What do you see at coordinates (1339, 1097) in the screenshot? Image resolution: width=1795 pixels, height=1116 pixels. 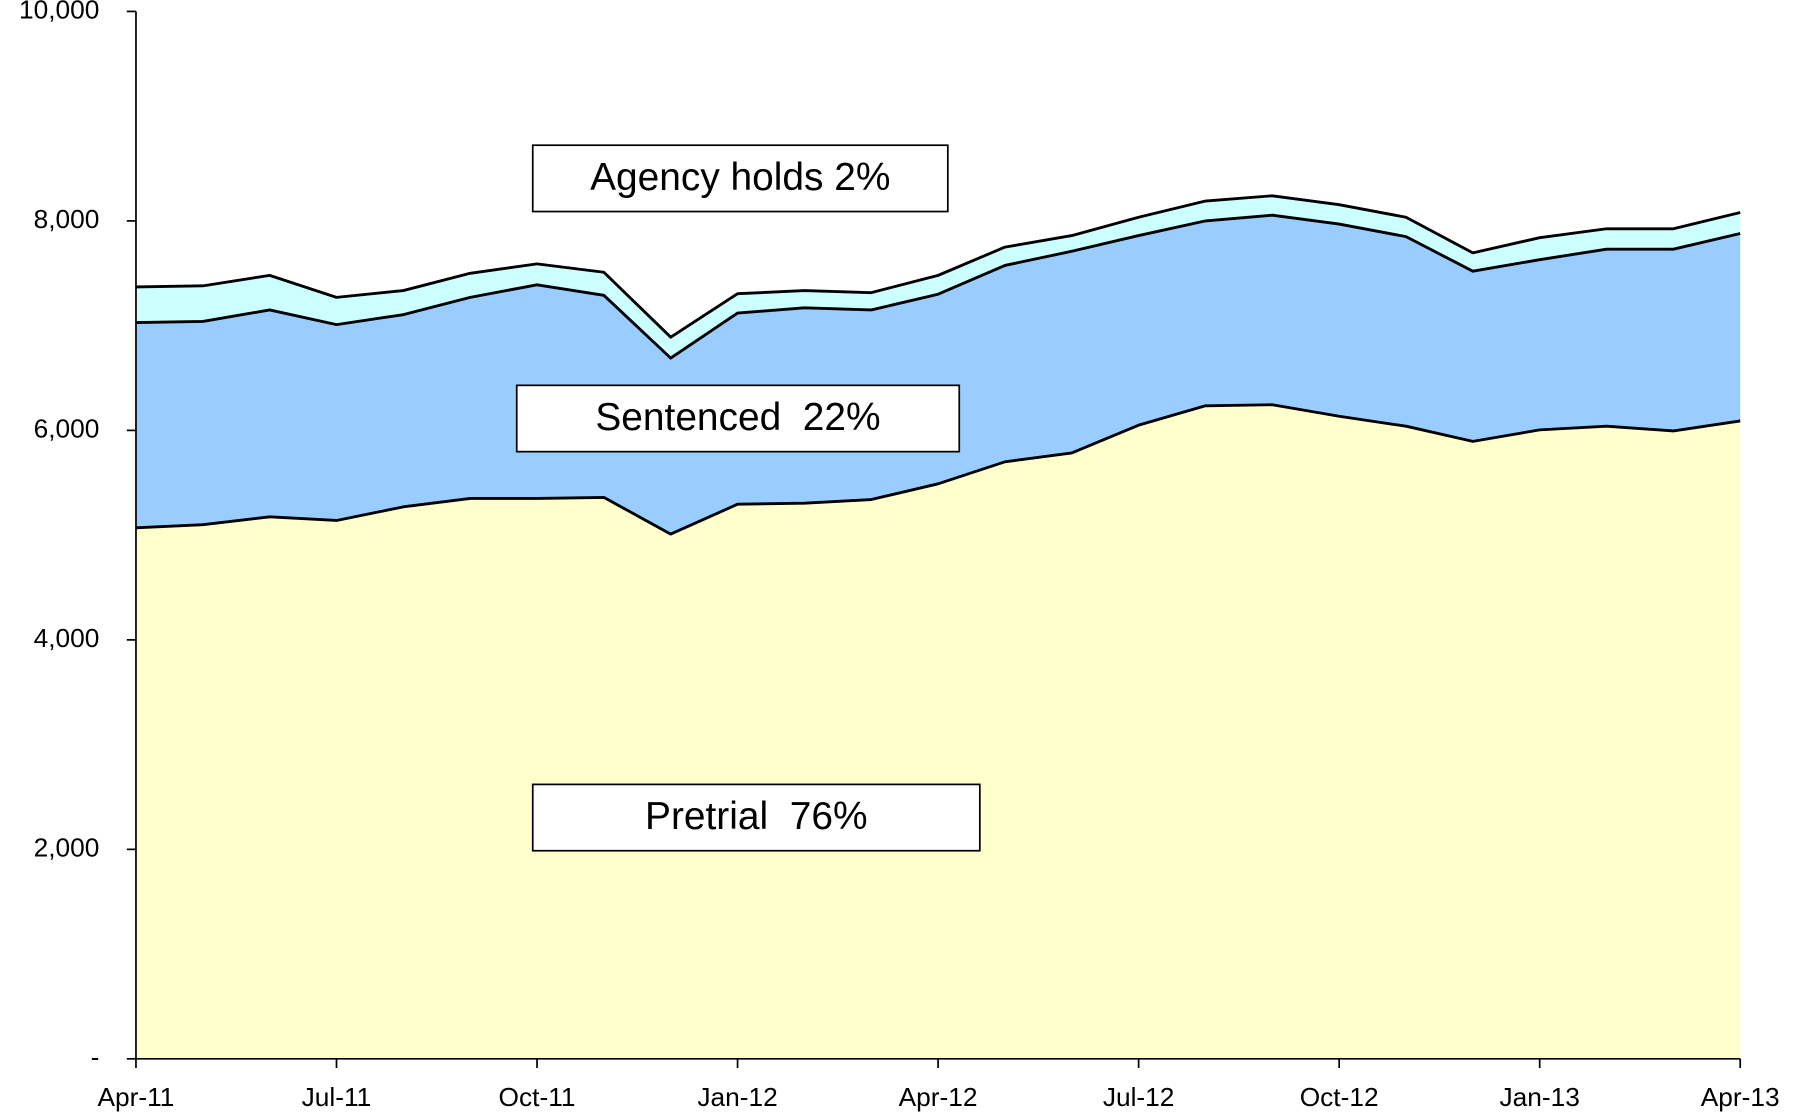 I see `x-tick-label: Oct-12` at bounding box center [1339, 1097].